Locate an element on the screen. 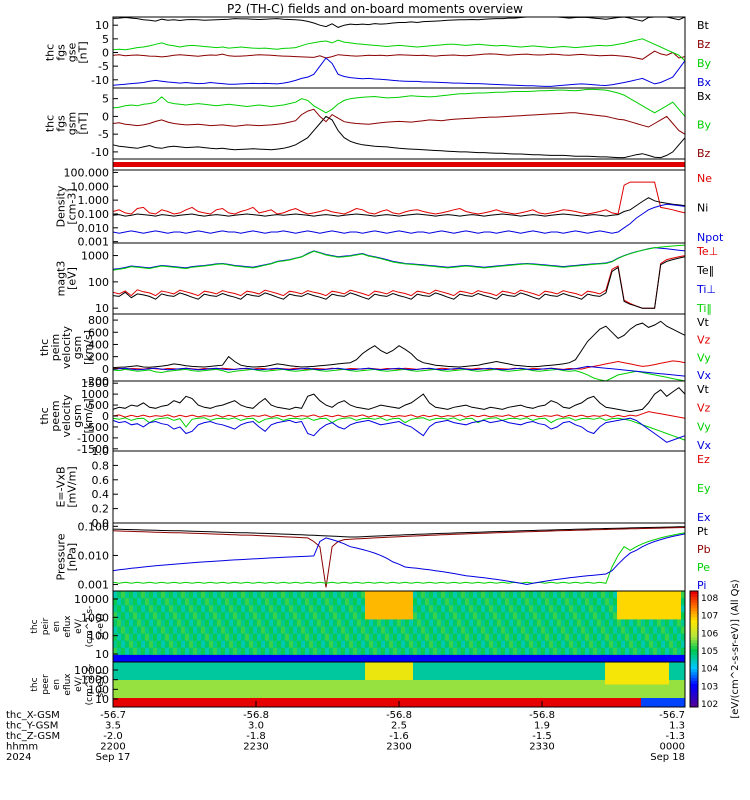  x-row-value: 2200 is located at coordinates (112, 747).